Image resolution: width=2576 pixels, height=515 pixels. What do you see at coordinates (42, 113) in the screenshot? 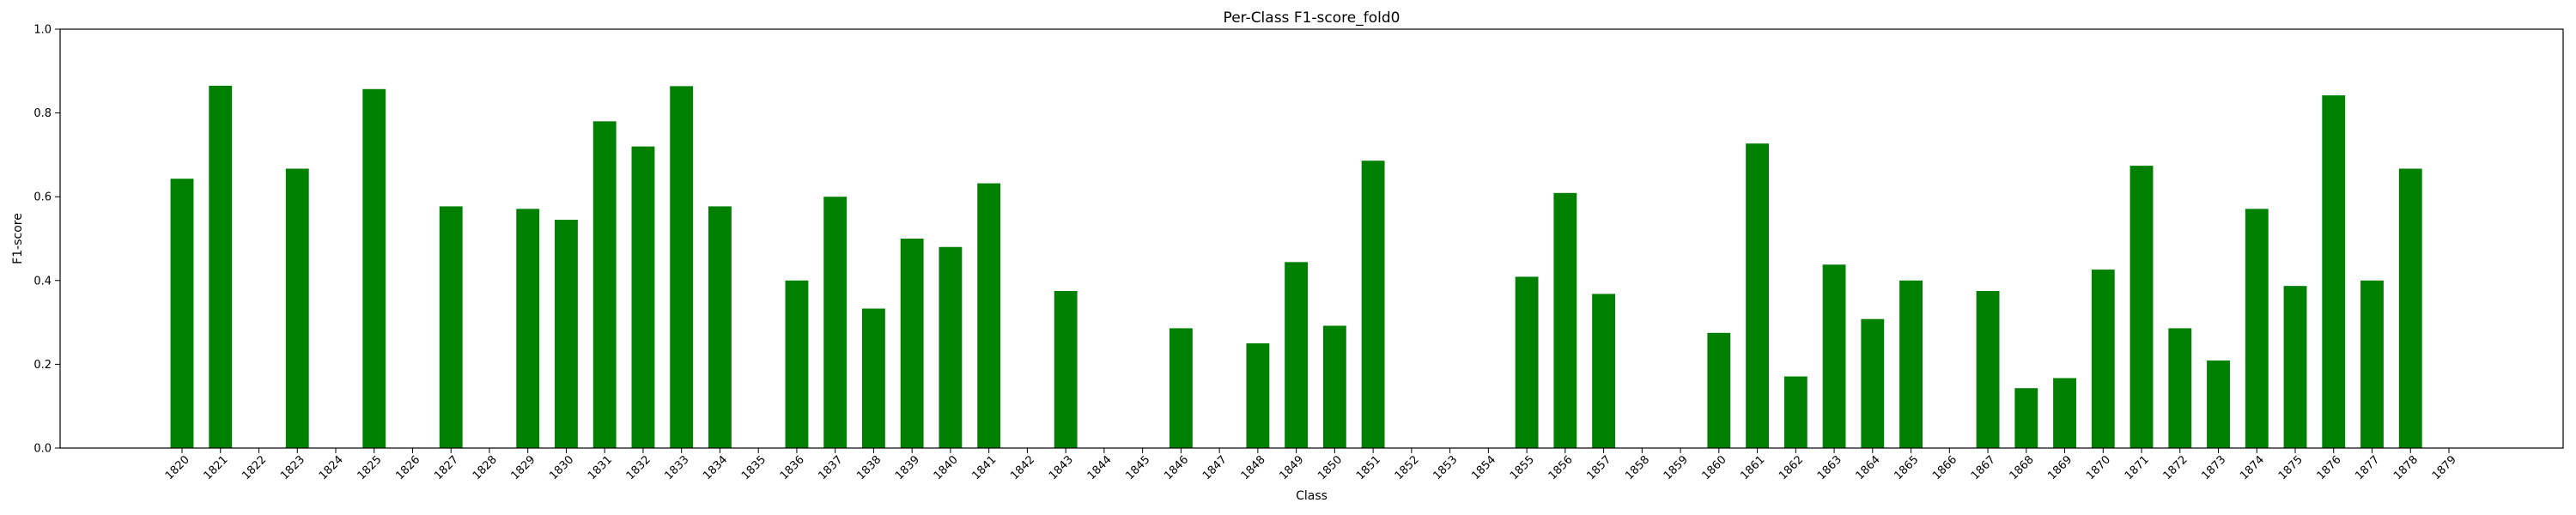
I see `y-tick-label: 0.8` at bounding box center [42, 113].